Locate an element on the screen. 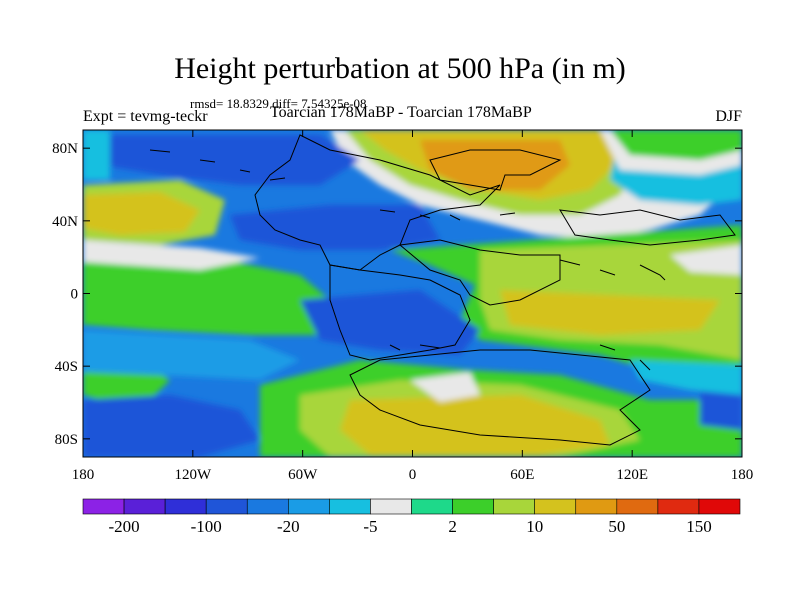 The height and width of the screenshot is (600, 800). comparison-label: Toarcian 178MaBP - Toarcian 178MaBP is located at coordinates (401, 112).